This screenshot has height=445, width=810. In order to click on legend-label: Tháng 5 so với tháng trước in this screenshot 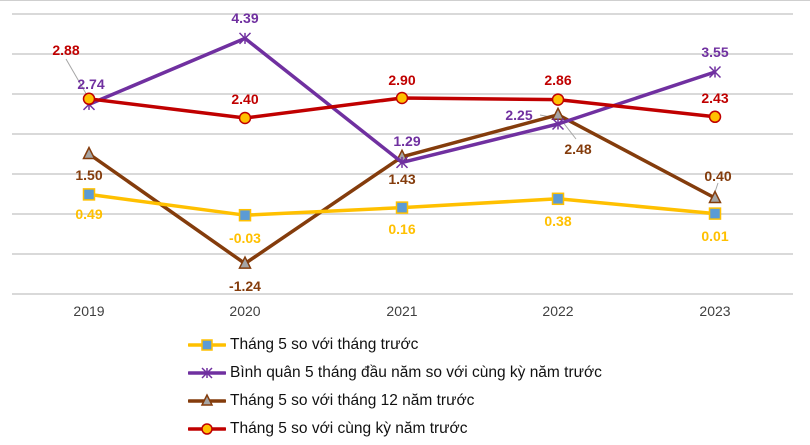, I will do `click(324, 344)`.